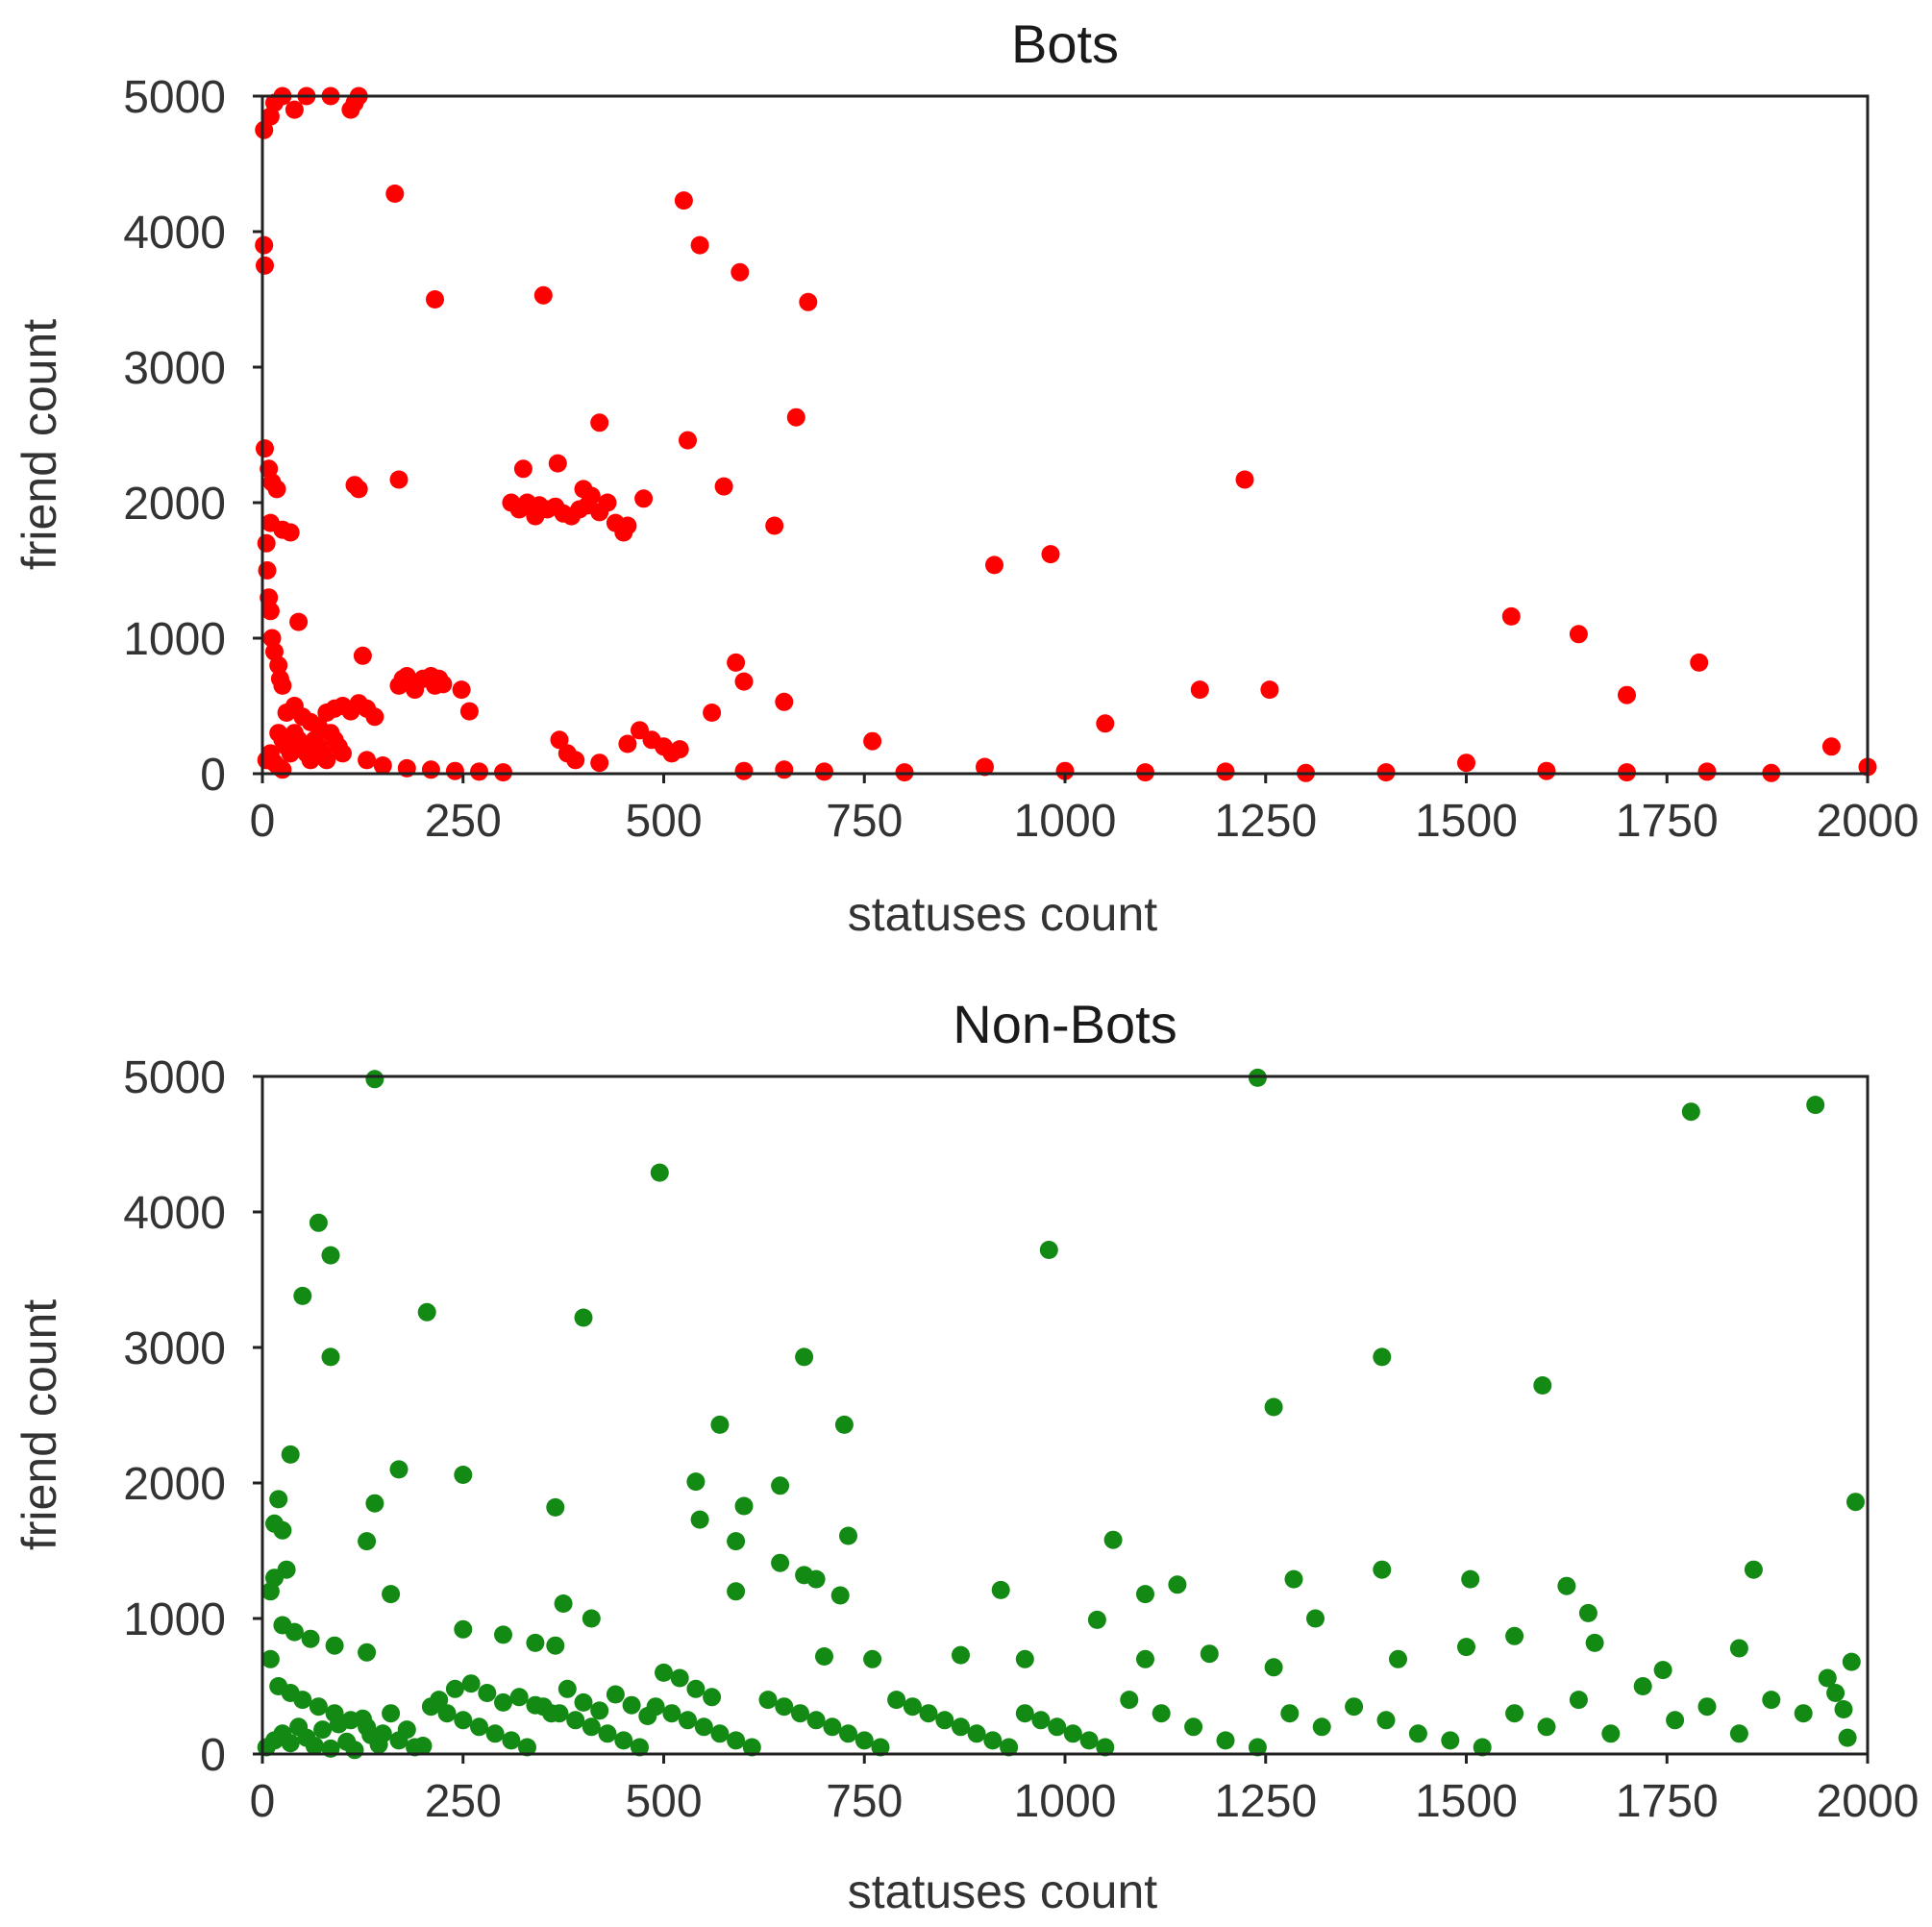 This screenshot has width=1932, height=1927. Describe the element at coordinates (1668, 1801) in the screenshot. I see `x-tick-label: 1750` at that location.